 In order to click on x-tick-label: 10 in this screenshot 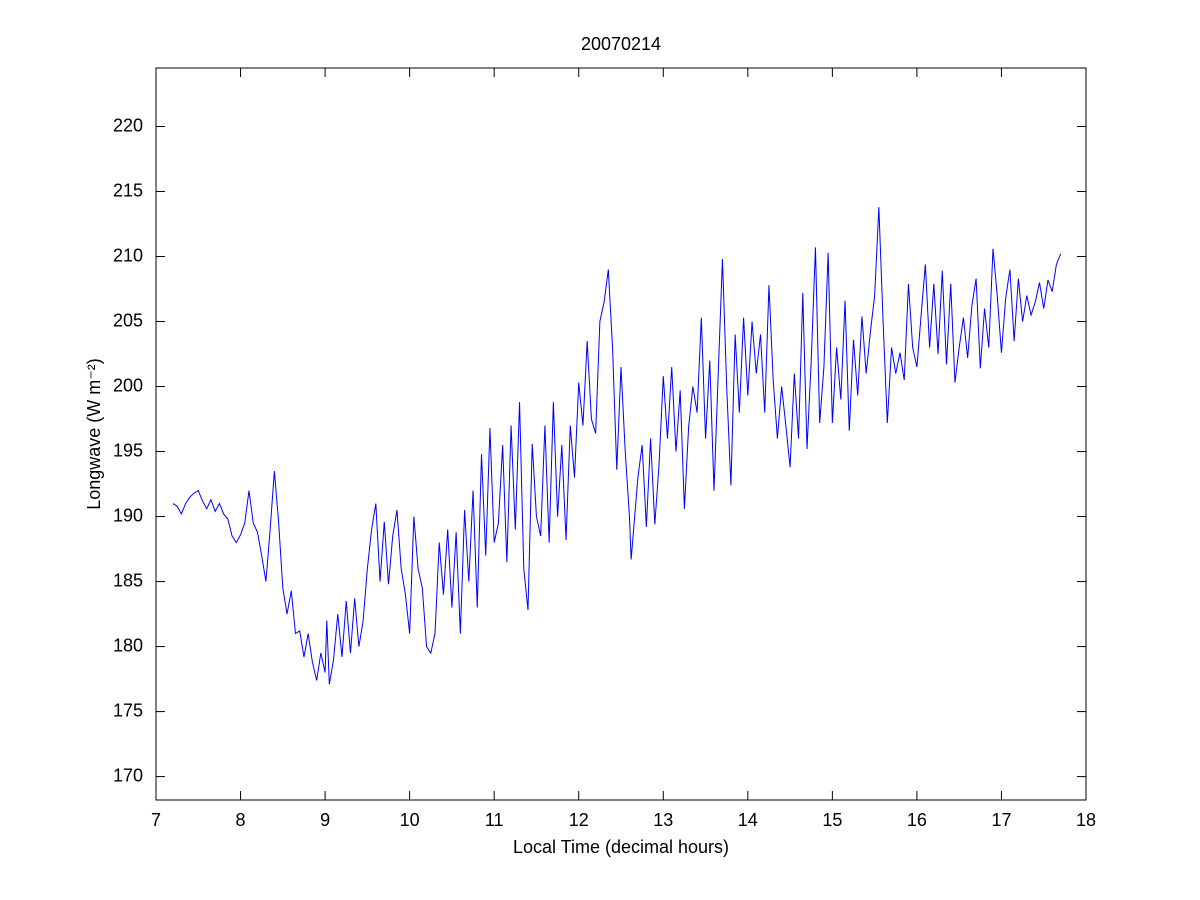, I will do `click(410, 820)`.